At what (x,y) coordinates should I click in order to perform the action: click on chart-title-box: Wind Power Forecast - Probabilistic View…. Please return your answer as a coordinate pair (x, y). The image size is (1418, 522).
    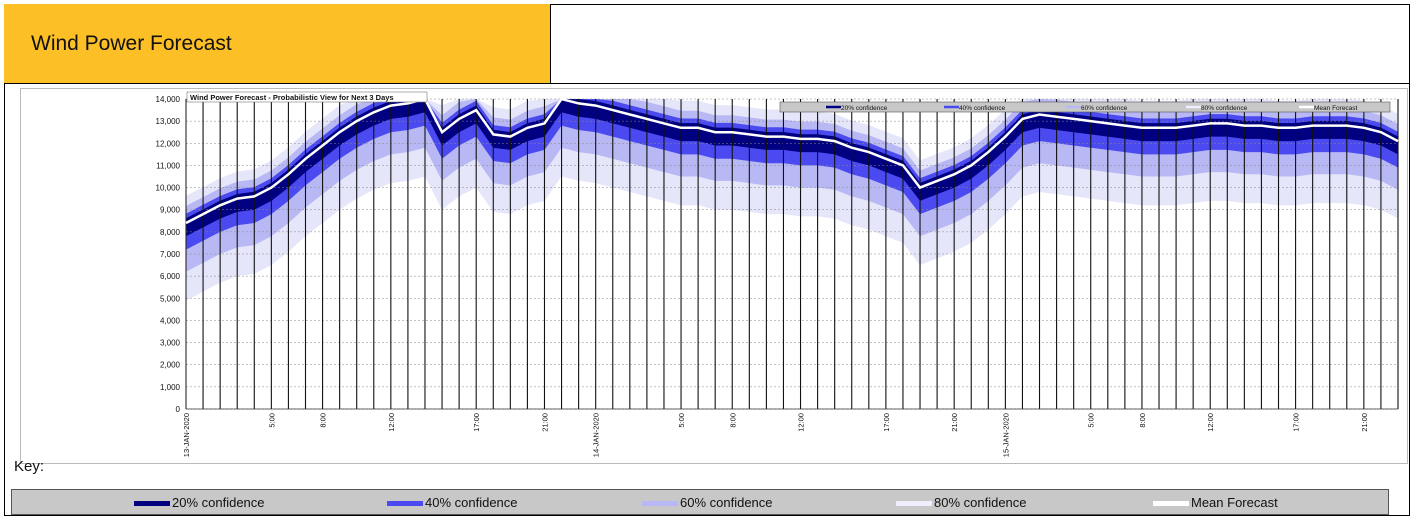
    Looking at the image, I should click on (307, 97).